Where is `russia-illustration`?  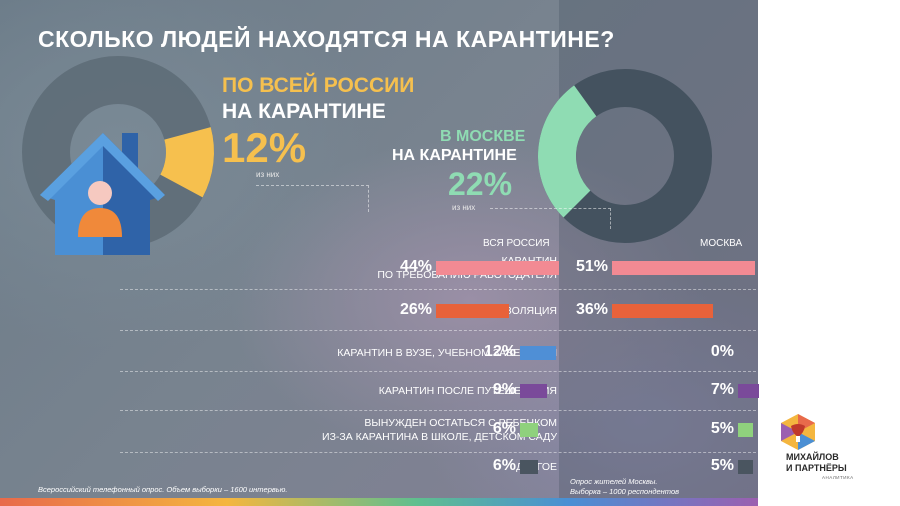
russia-illustration is located at coordinates (118, 155).